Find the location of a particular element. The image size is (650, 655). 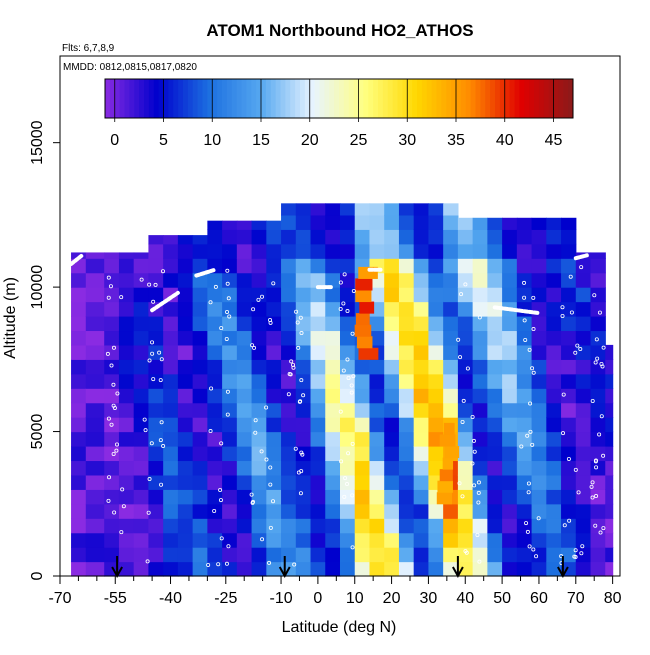

heatmap-hotspot-cell is located at coordinates (444, 498).